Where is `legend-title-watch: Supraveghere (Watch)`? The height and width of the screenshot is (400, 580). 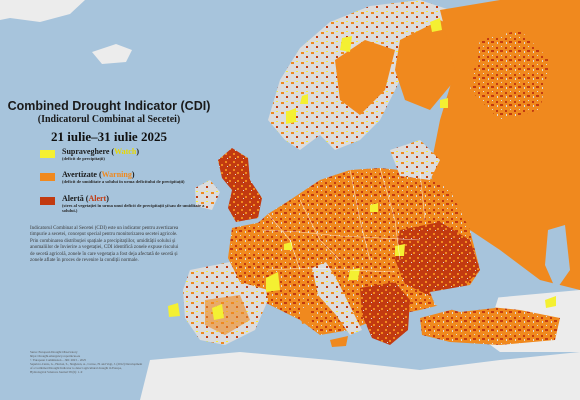 legend-title-watch: Supraveghere (Watch) is located at coordinates (100, 151).